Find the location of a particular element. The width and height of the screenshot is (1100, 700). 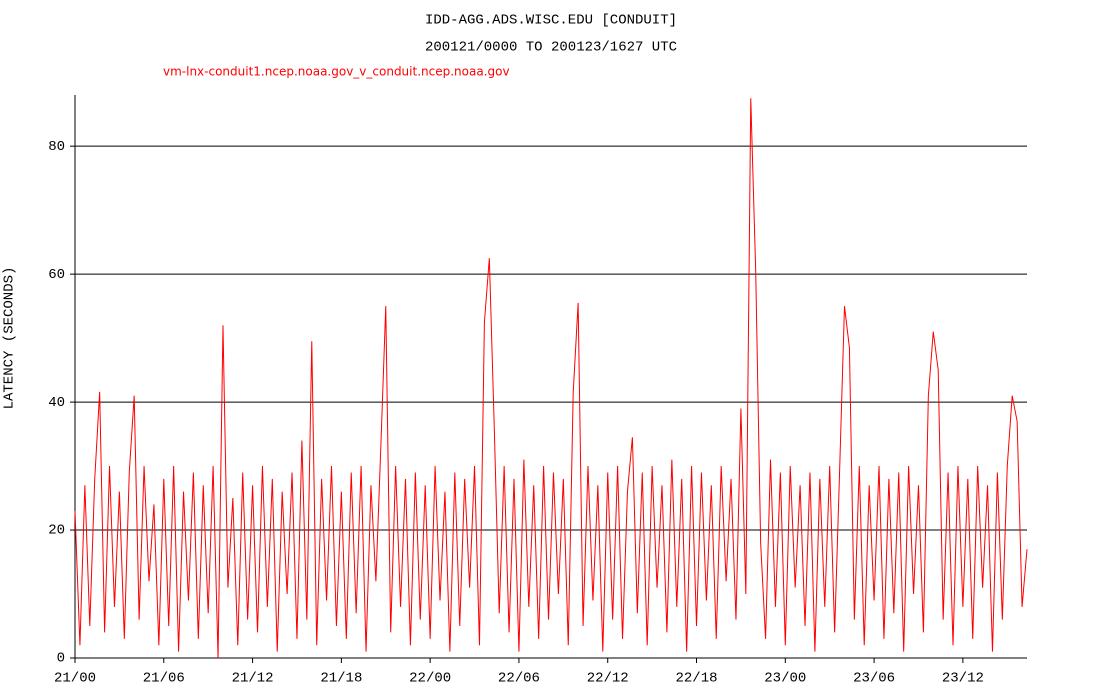

x-tick-label: 21/06 is located at coordinates (164, 679).